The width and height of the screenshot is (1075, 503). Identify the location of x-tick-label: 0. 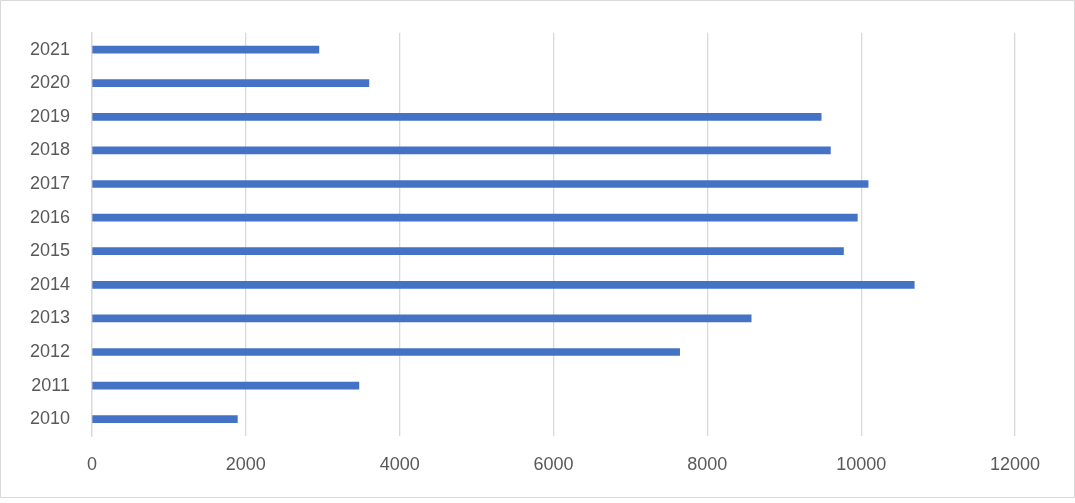
(92, 463).